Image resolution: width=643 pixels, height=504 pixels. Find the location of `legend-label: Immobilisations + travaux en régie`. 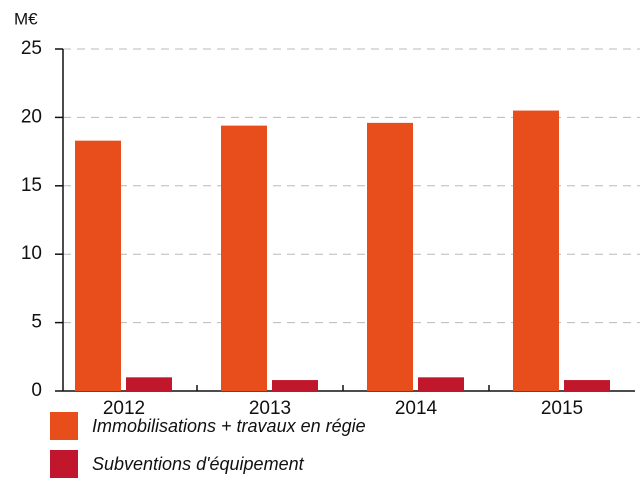

legend-label: Immobilisations + travaux en régie is located at coordinates (229, 426).